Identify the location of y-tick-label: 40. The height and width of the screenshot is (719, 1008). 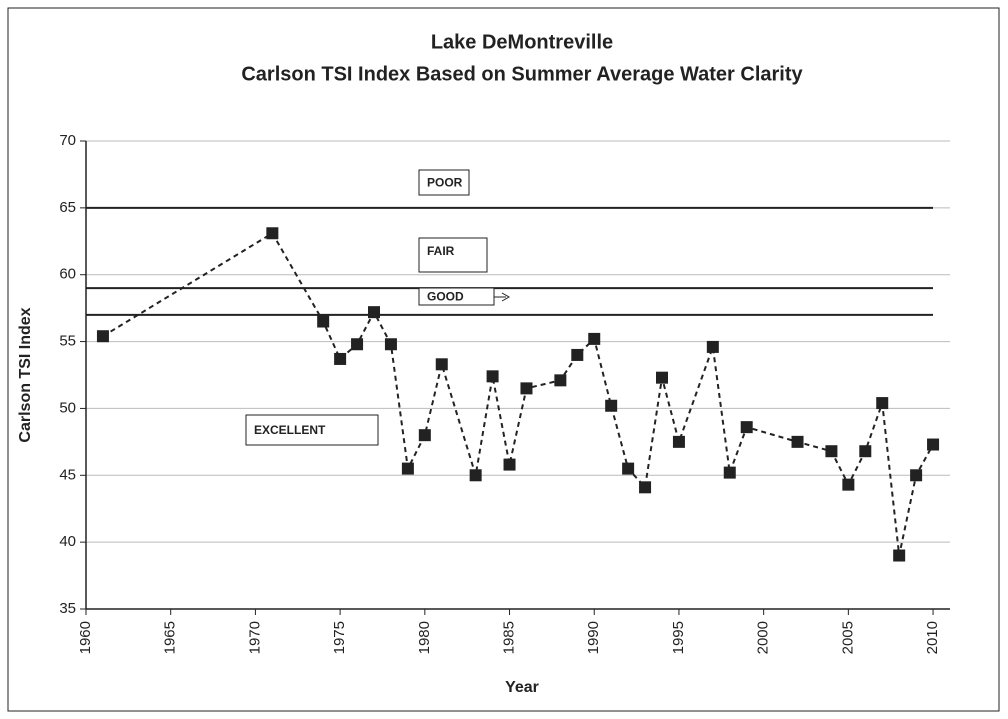
(67, 541).